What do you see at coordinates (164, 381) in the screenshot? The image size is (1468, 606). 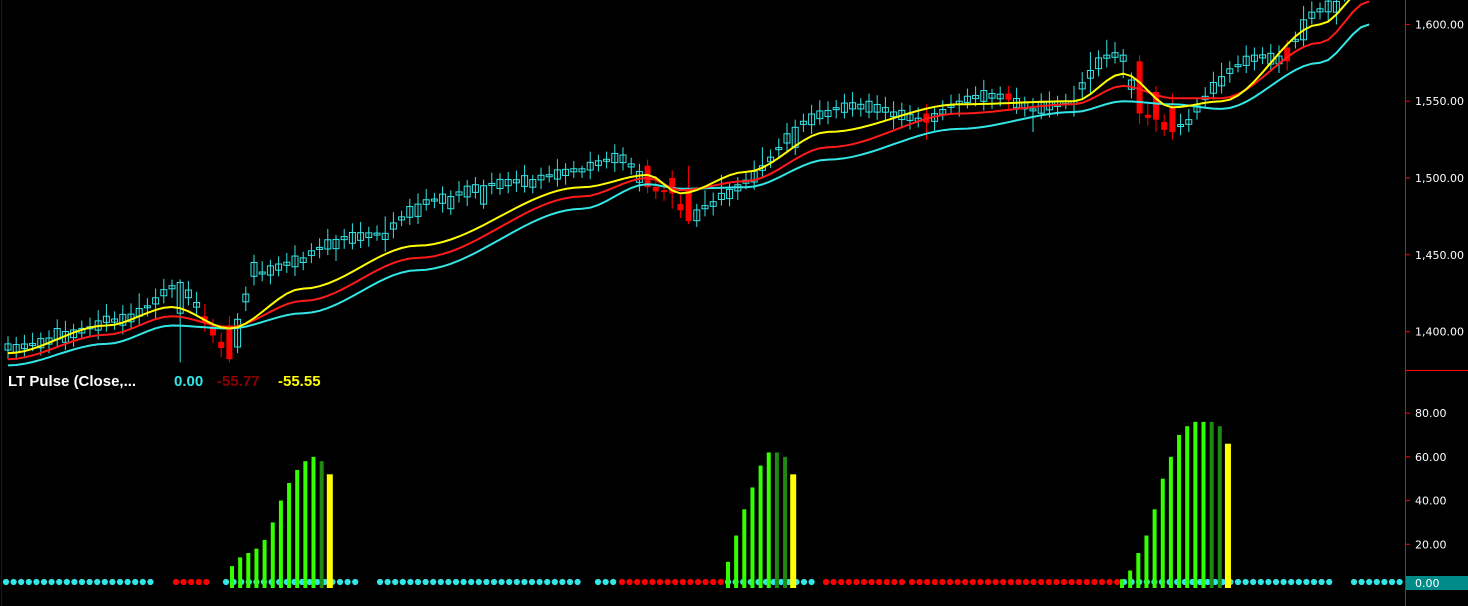 I see `indicator-legend: LT Pulse (Close,... 0.00 -55.77 -55.55` at bounding box center [164, 381].